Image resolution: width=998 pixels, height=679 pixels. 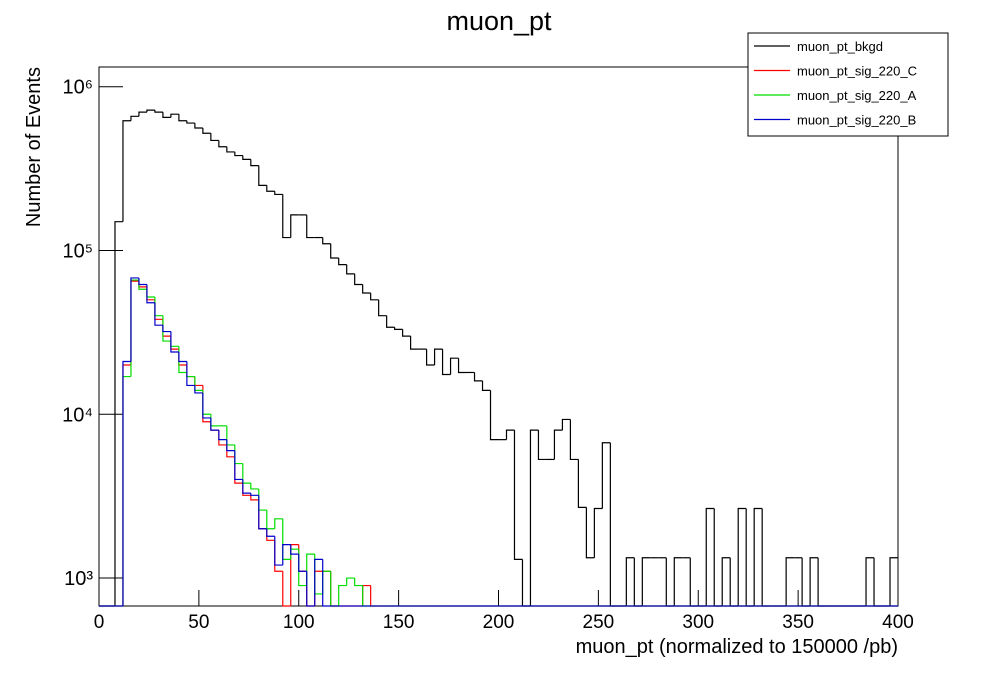 I want to click on legend, so click(x=848, y=84).